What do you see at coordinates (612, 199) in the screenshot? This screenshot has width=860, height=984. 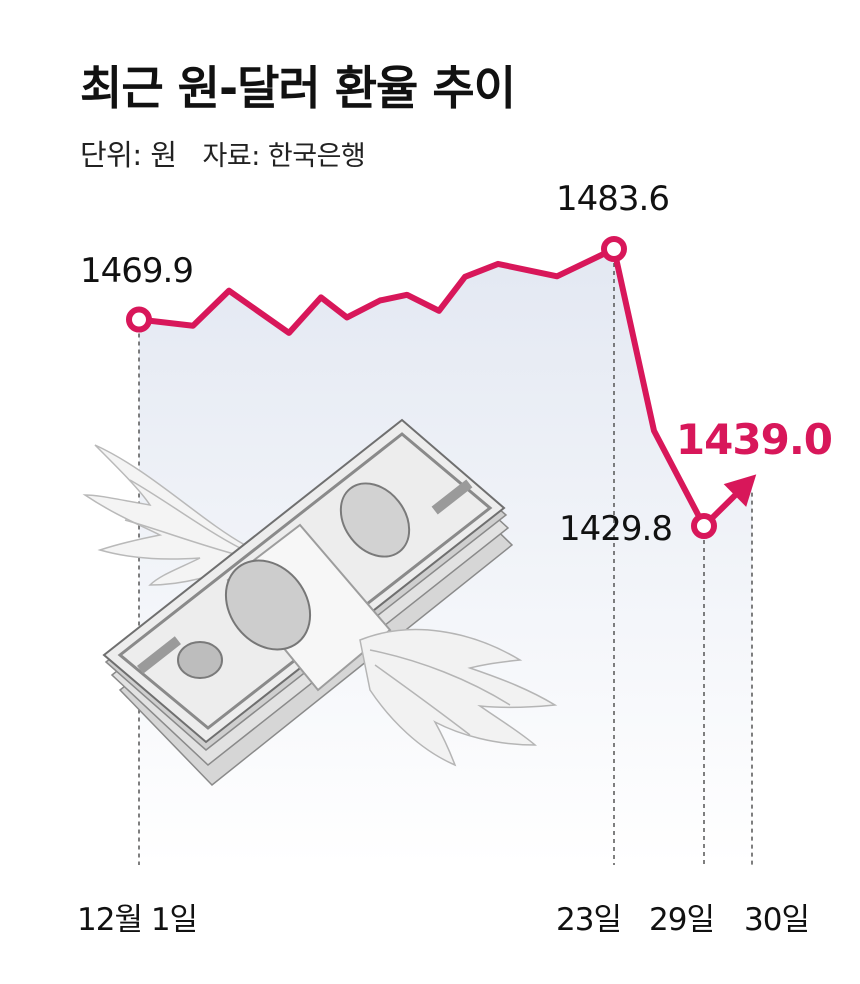 I see `data-value-label: 1483.6` at bounding box center [612, 199].